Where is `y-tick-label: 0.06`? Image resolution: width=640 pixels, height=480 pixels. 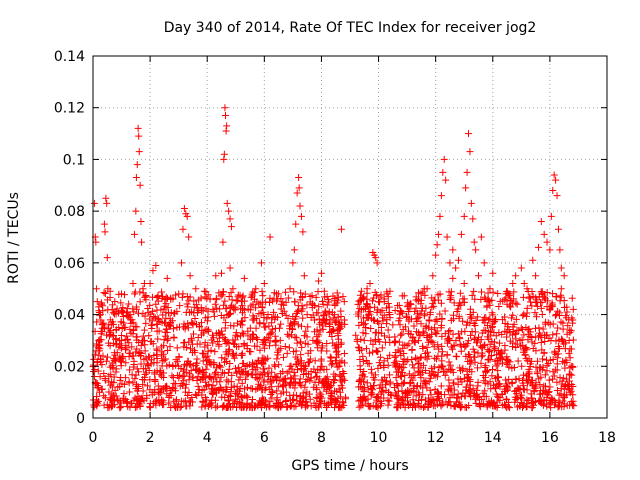 y-tick-label: 0.06 is located at coordinates (69, 264).